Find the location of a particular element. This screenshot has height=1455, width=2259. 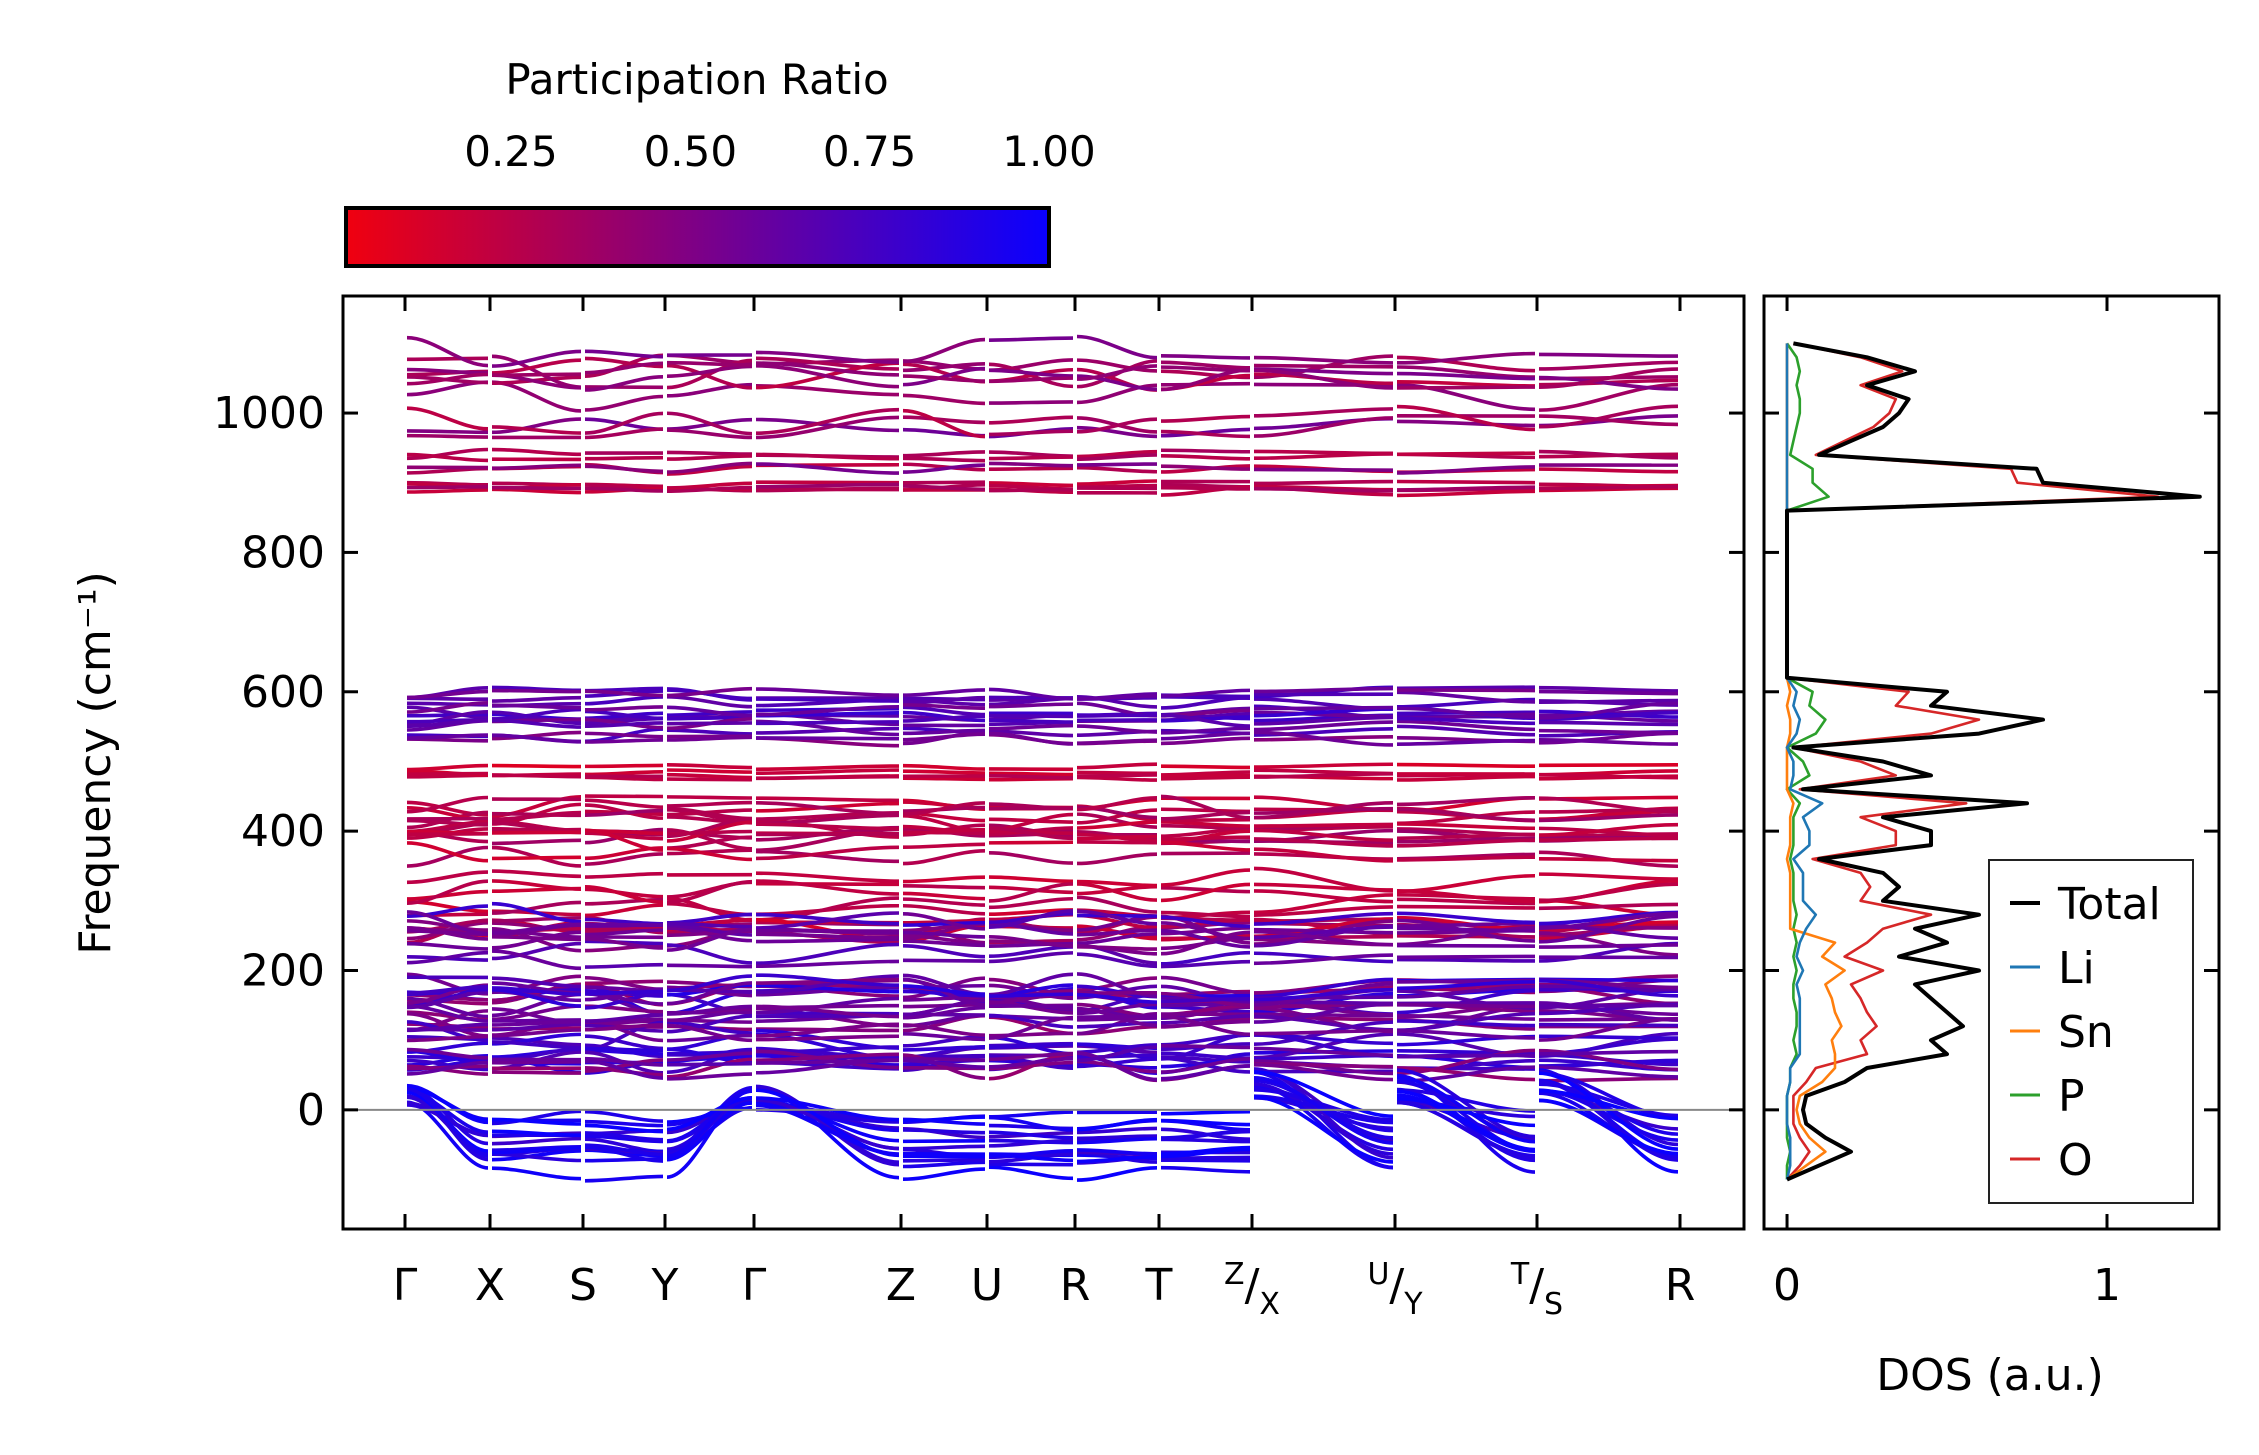

y-tick-label: 600 is located at coordinates (283, 692).